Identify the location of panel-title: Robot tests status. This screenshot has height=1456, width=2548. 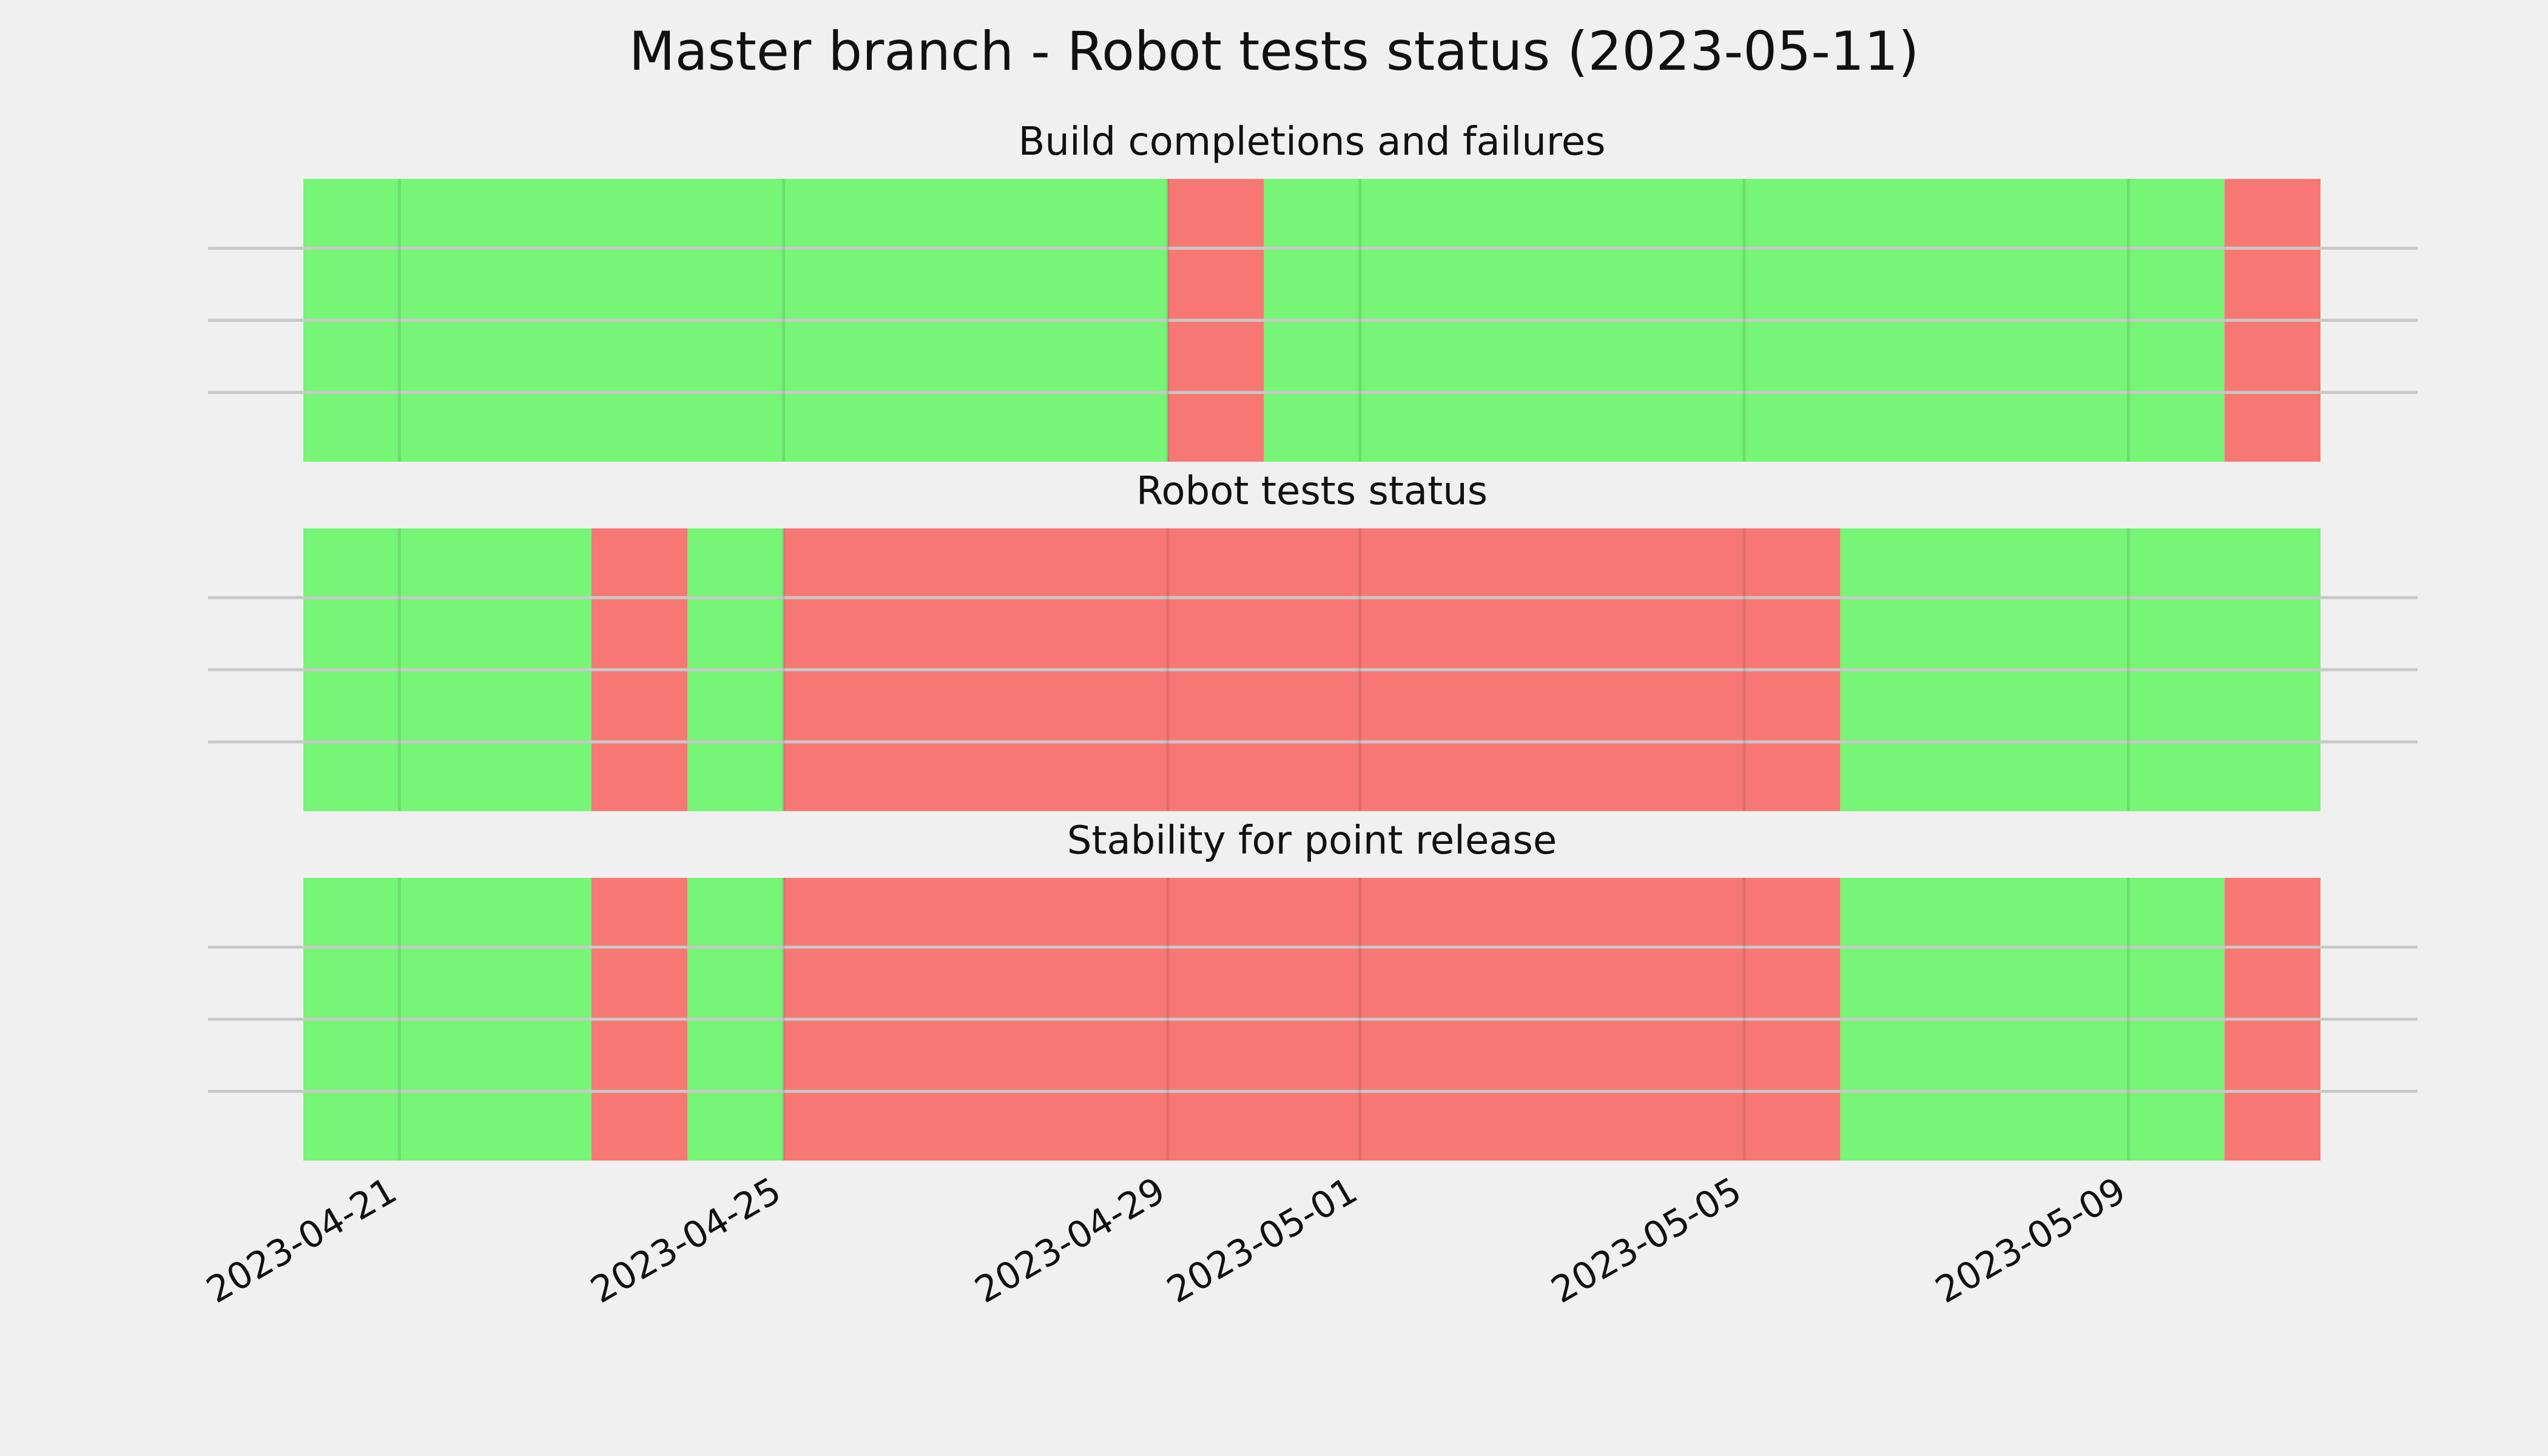
(1312, 491).